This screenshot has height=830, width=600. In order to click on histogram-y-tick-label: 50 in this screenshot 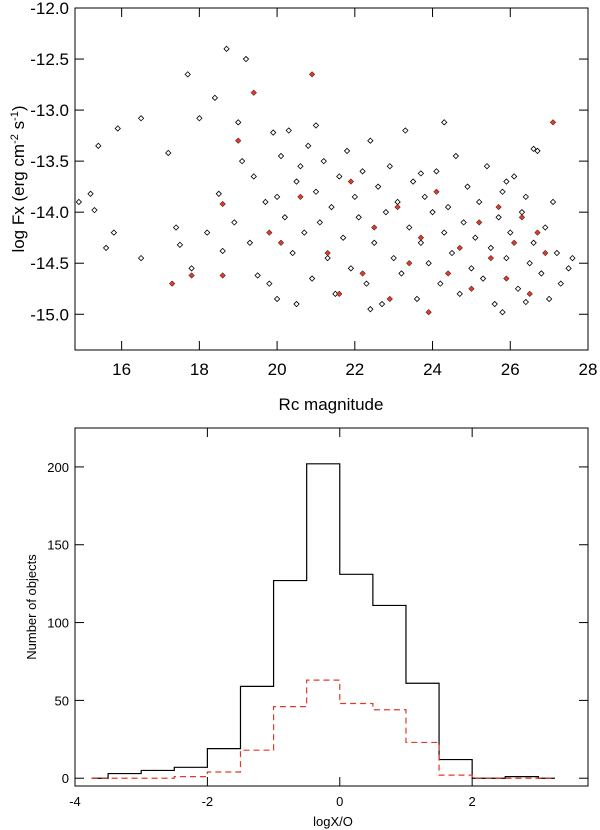, I will do `click(62, 700)`.